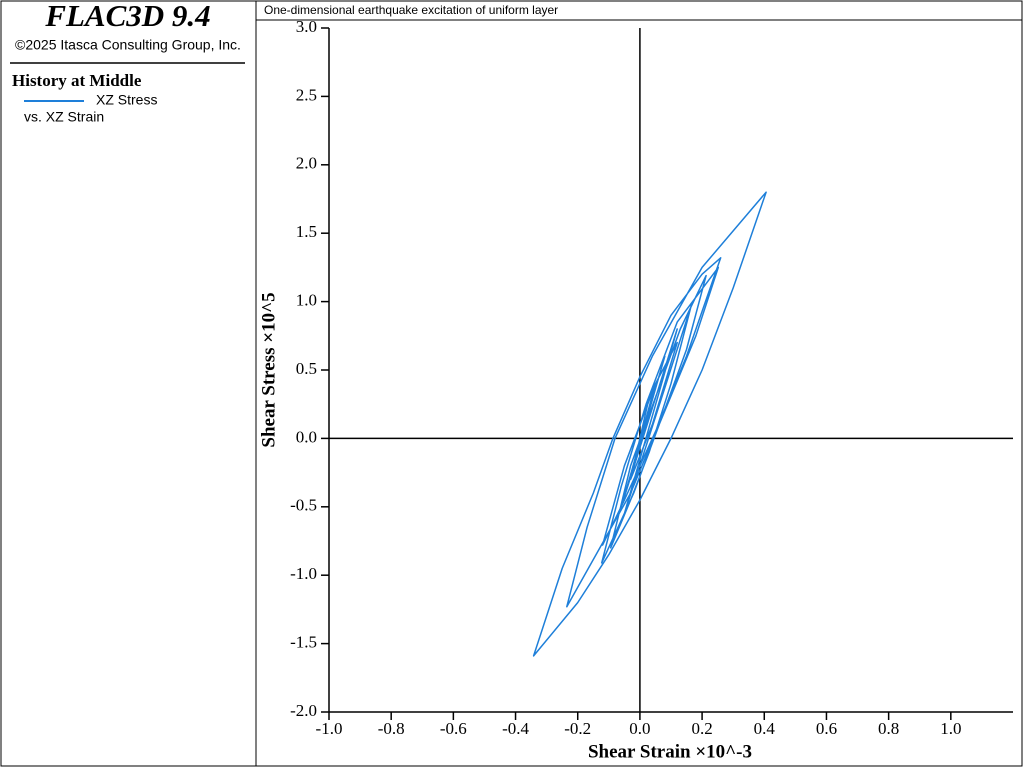  What do you see at coordinates (303, 642) in the screenshot?
I see `y-tick-label: -1.5` at bounding box center [303, 642].